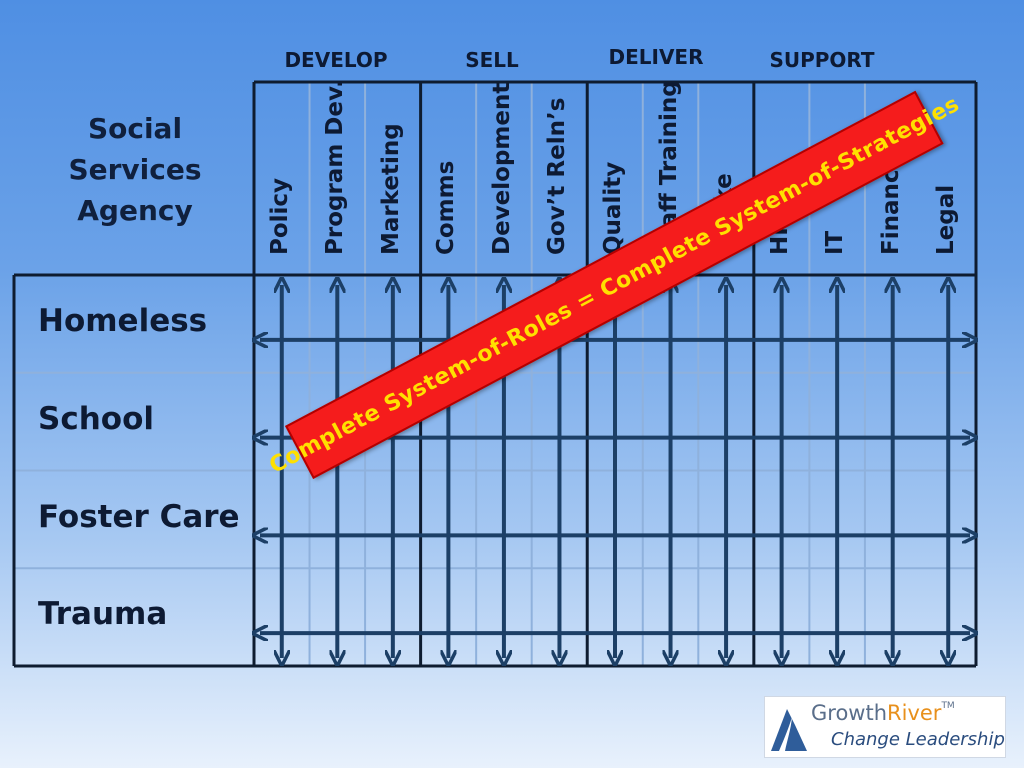  I want to click on column-label: Marketing, so click(390, 189).